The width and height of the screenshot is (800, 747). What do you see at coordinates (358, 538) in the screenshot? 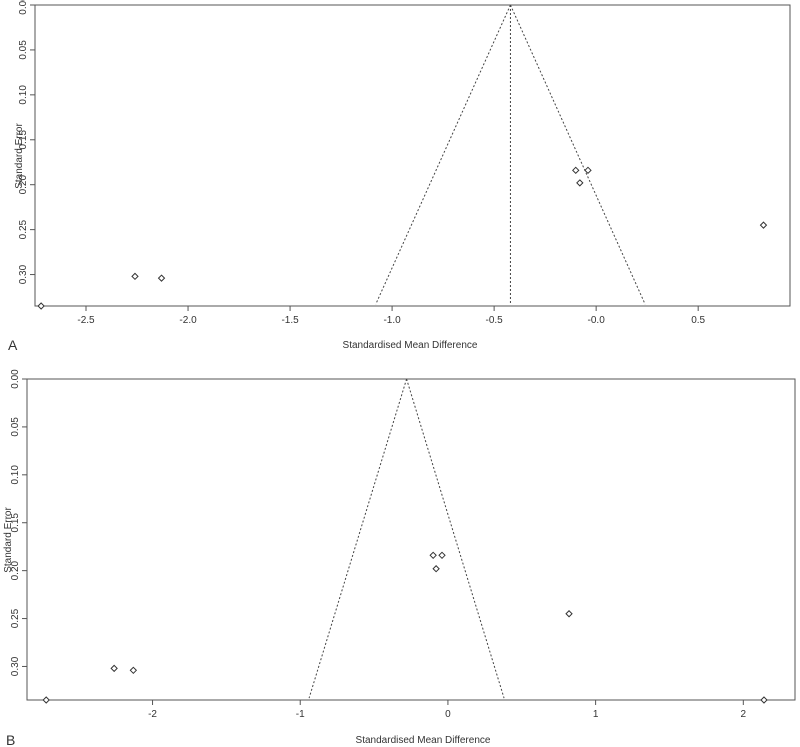
I see `panel-b-funnel-left-limit` at bounding box center [358, 538].